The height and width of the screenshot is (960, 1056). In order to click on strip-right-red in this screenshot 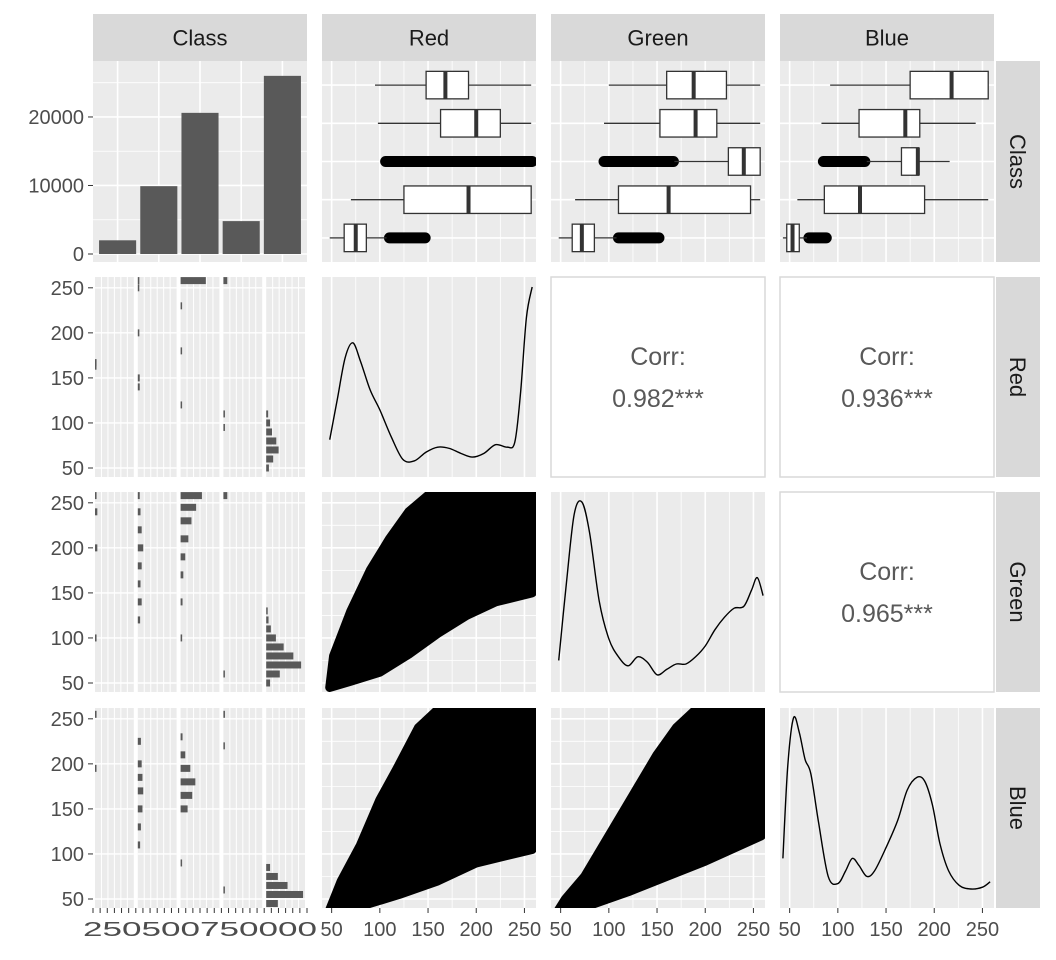, I will do `click(1018, 377)`.